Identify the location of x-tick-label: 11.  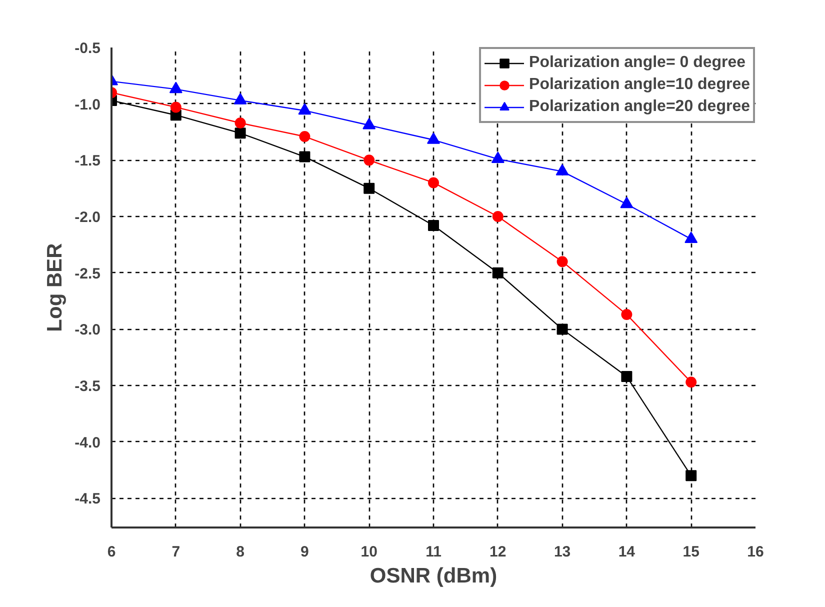
(434, 552).